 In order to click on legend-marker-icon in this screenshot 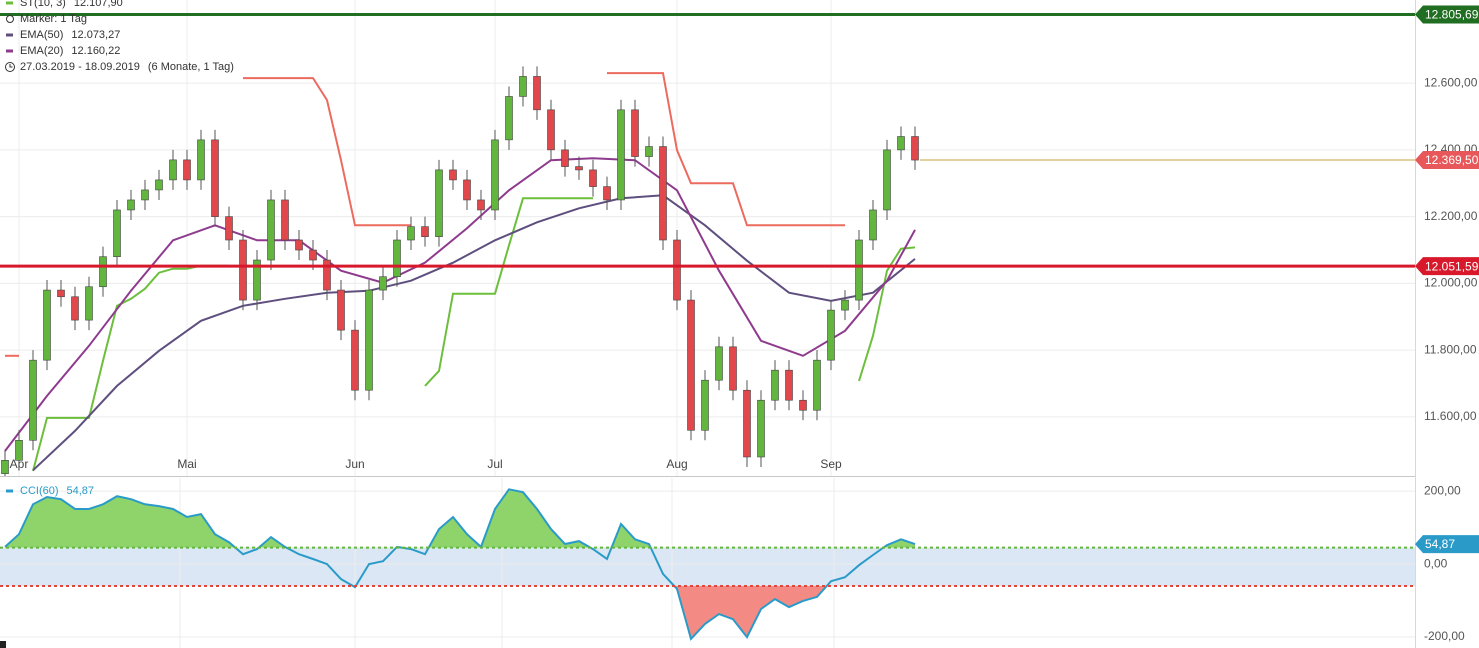, I will do `click(10, 19)`.